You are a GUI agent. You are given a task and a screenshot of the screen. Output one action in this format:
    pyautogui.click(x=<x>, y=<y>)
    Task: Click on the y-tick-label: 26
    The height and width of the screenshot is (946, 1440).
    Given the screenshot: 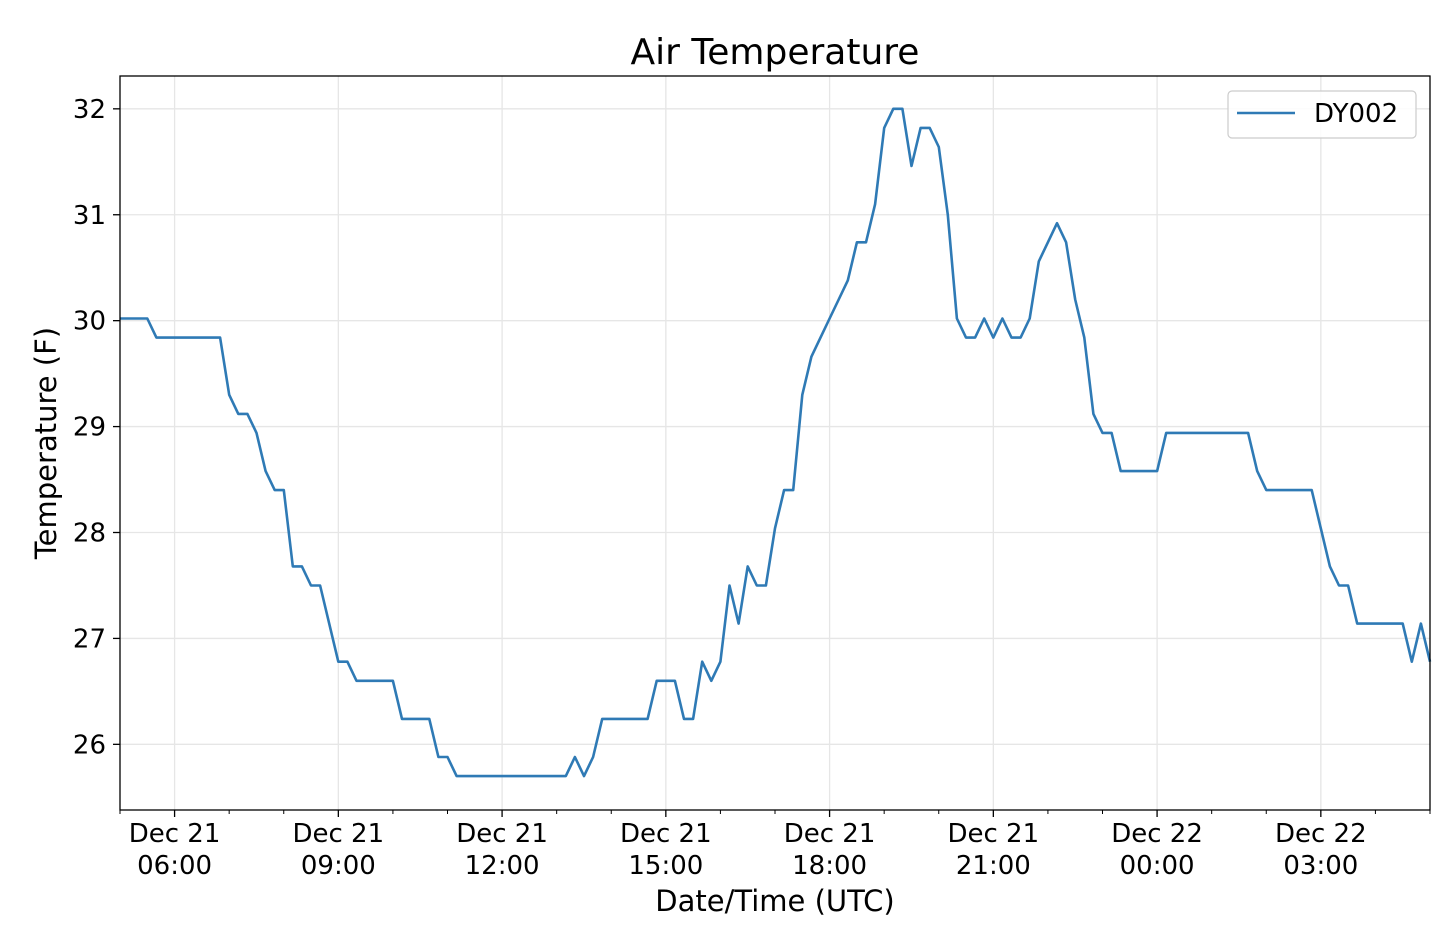 What is the action you would take?
    pyautogui.click(x=89, y=745)
    